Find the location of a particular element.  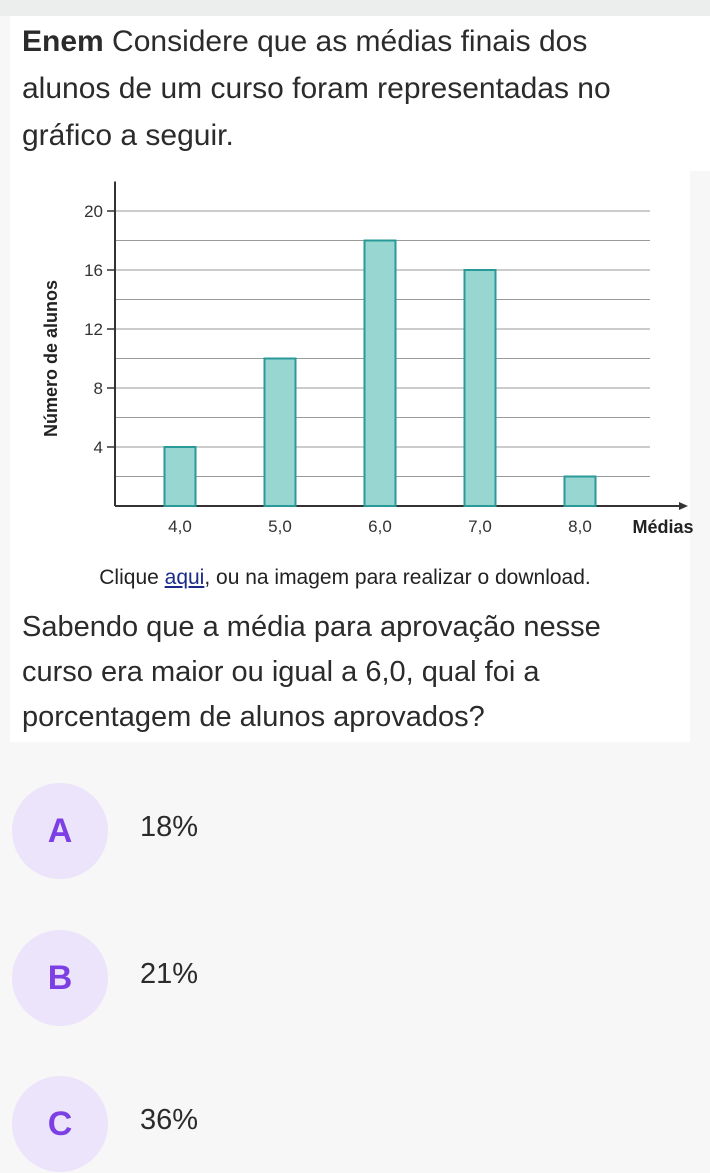

y-tick-label: 16 is located at coordinates (93, 270).